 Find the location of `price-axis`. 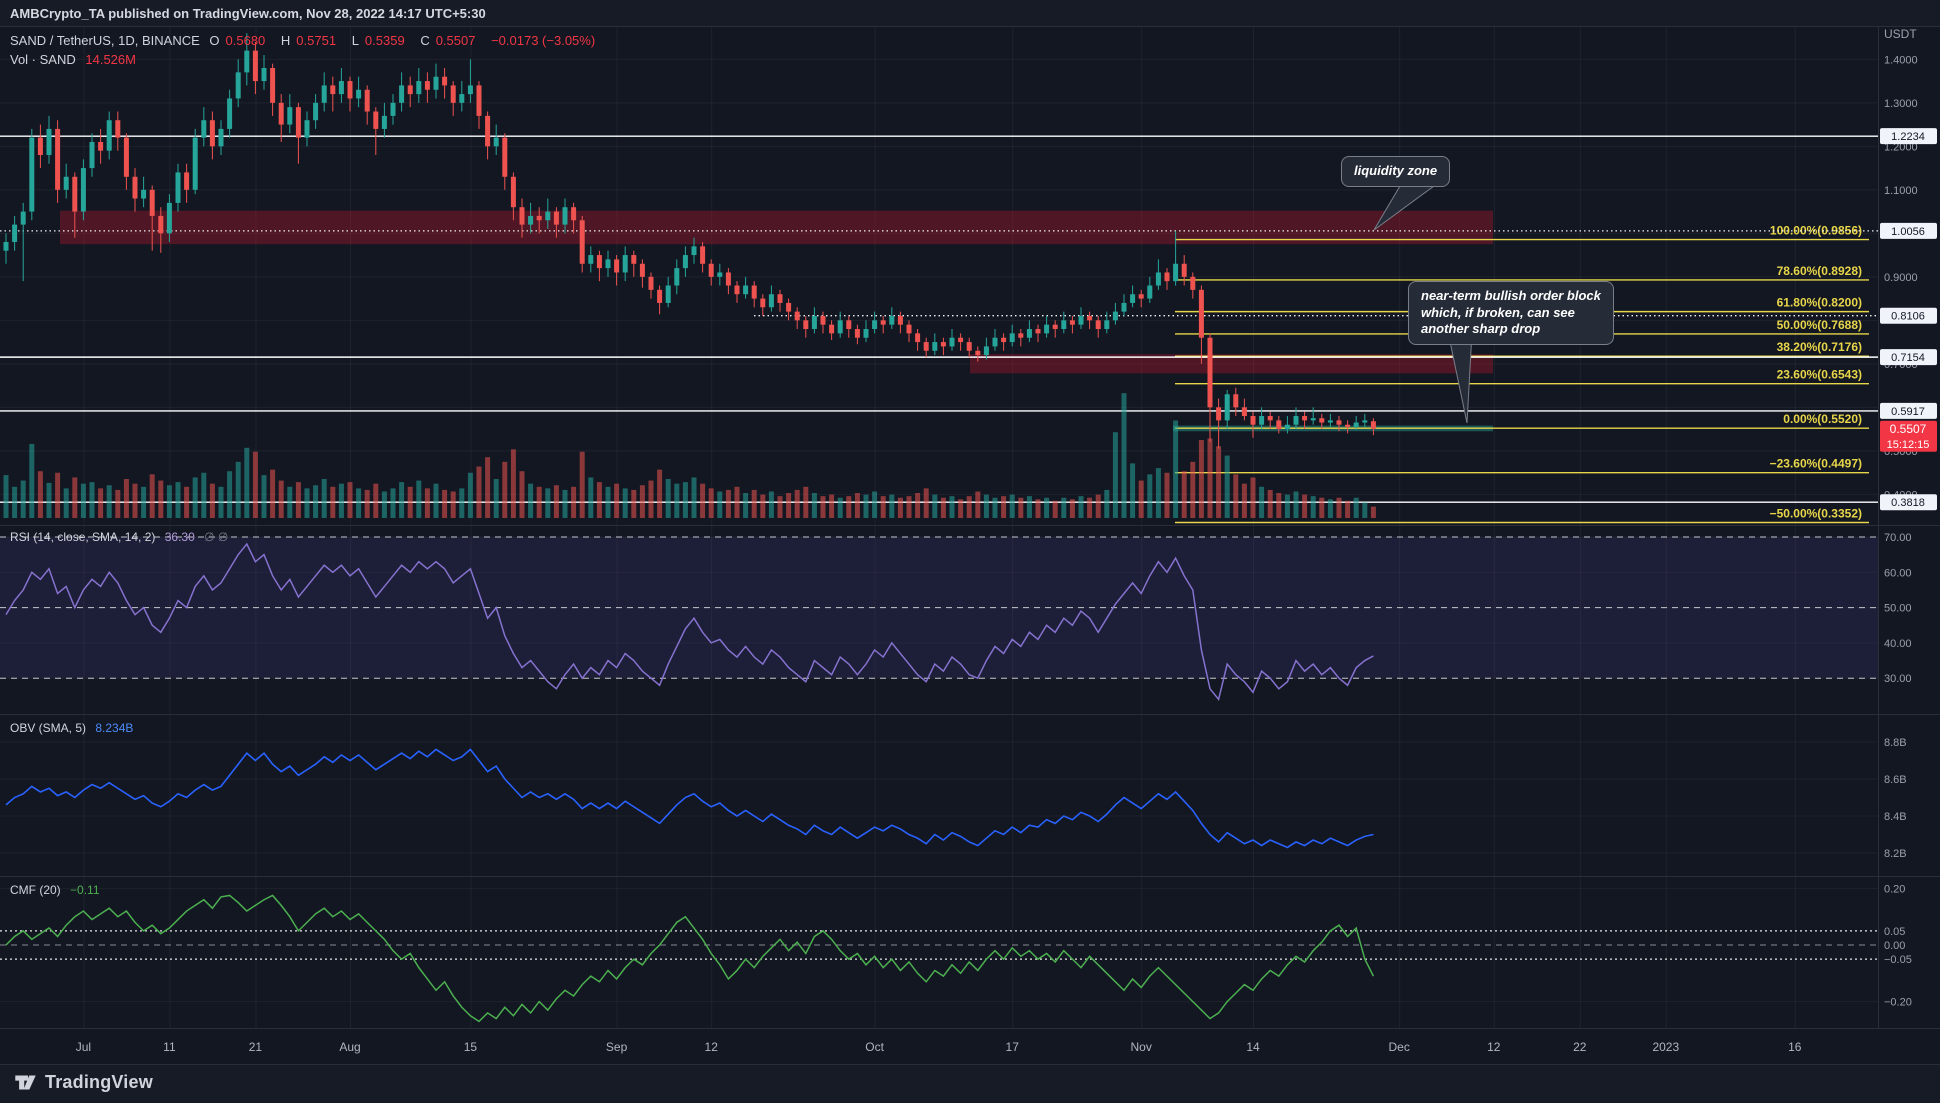

price-axis is located at coordinates (1909, 527).